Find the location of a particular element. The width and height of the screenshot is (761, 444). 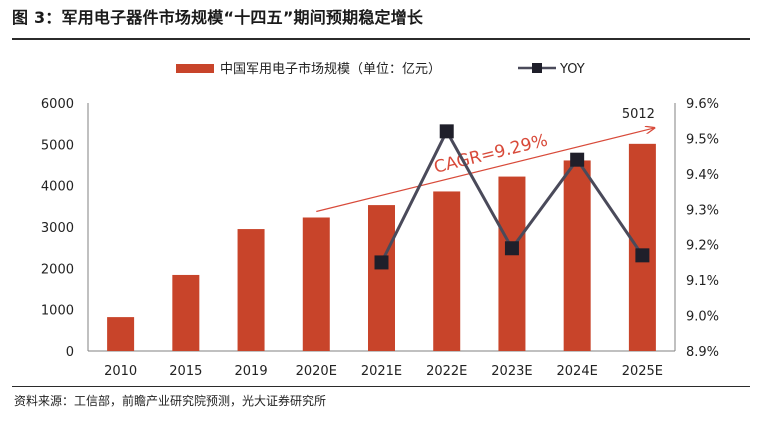

y-right-tick-label: 9.3% is located at coordinates (702, 210).